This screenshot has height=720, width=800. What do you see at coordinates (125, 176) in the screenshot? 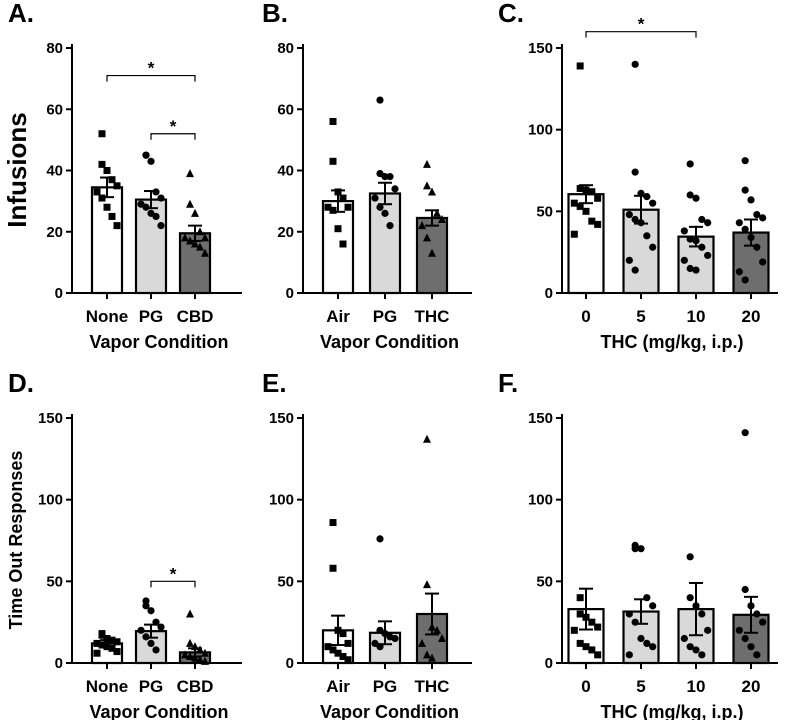
I see `panel-a: A. 0 20 40 60 80 None PG CBD Vapor Condition * *` at bounding box center [125, 176].